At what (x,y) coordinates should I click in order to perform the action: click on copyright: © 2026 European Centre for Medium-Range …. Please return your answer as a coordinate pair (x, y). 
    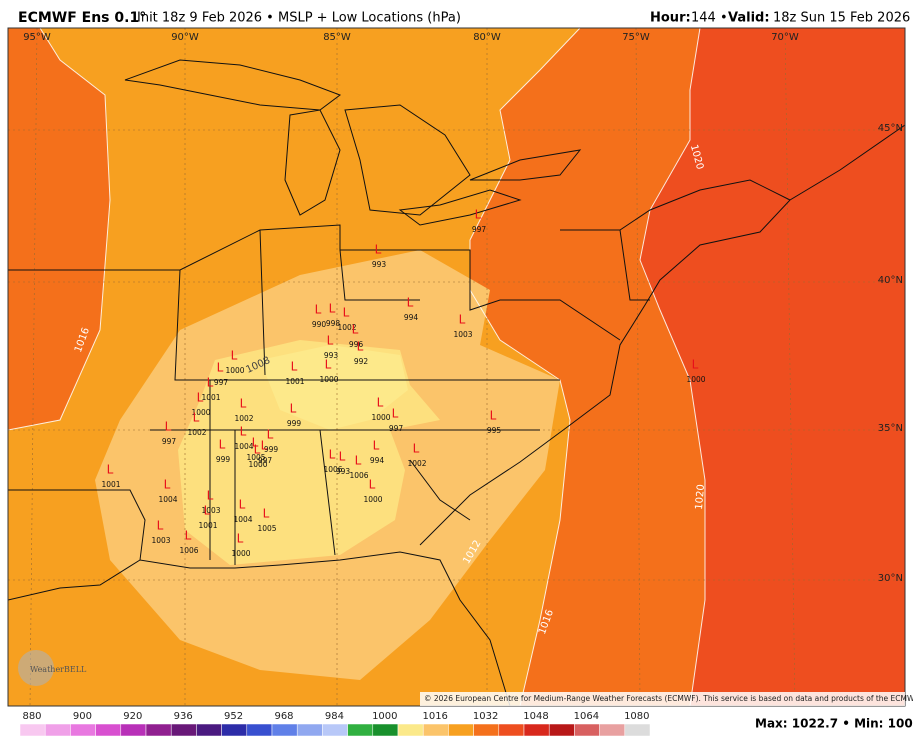
    Looking at the image, I should click on (668, 698).